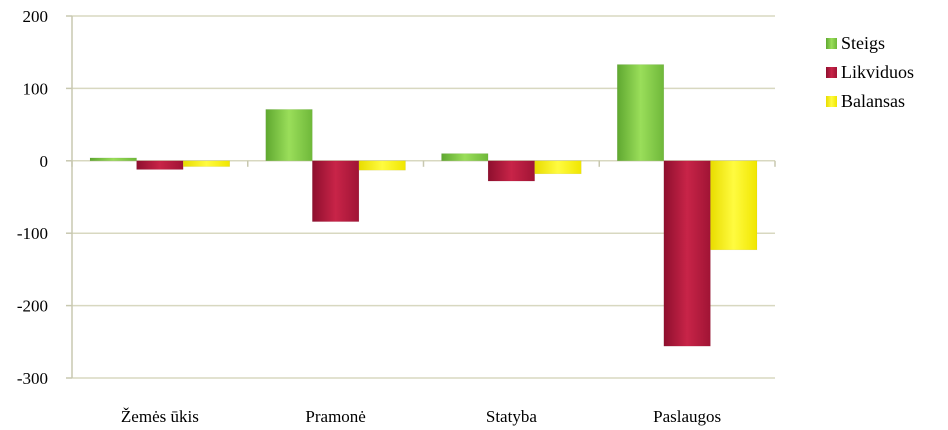 Image resolution: width=948 pixels, height=430 pixels. What do you see at coordinates (36, 88) in the screenshot?
I see `y-tick-label: 100` at bounding box center [36, 88].